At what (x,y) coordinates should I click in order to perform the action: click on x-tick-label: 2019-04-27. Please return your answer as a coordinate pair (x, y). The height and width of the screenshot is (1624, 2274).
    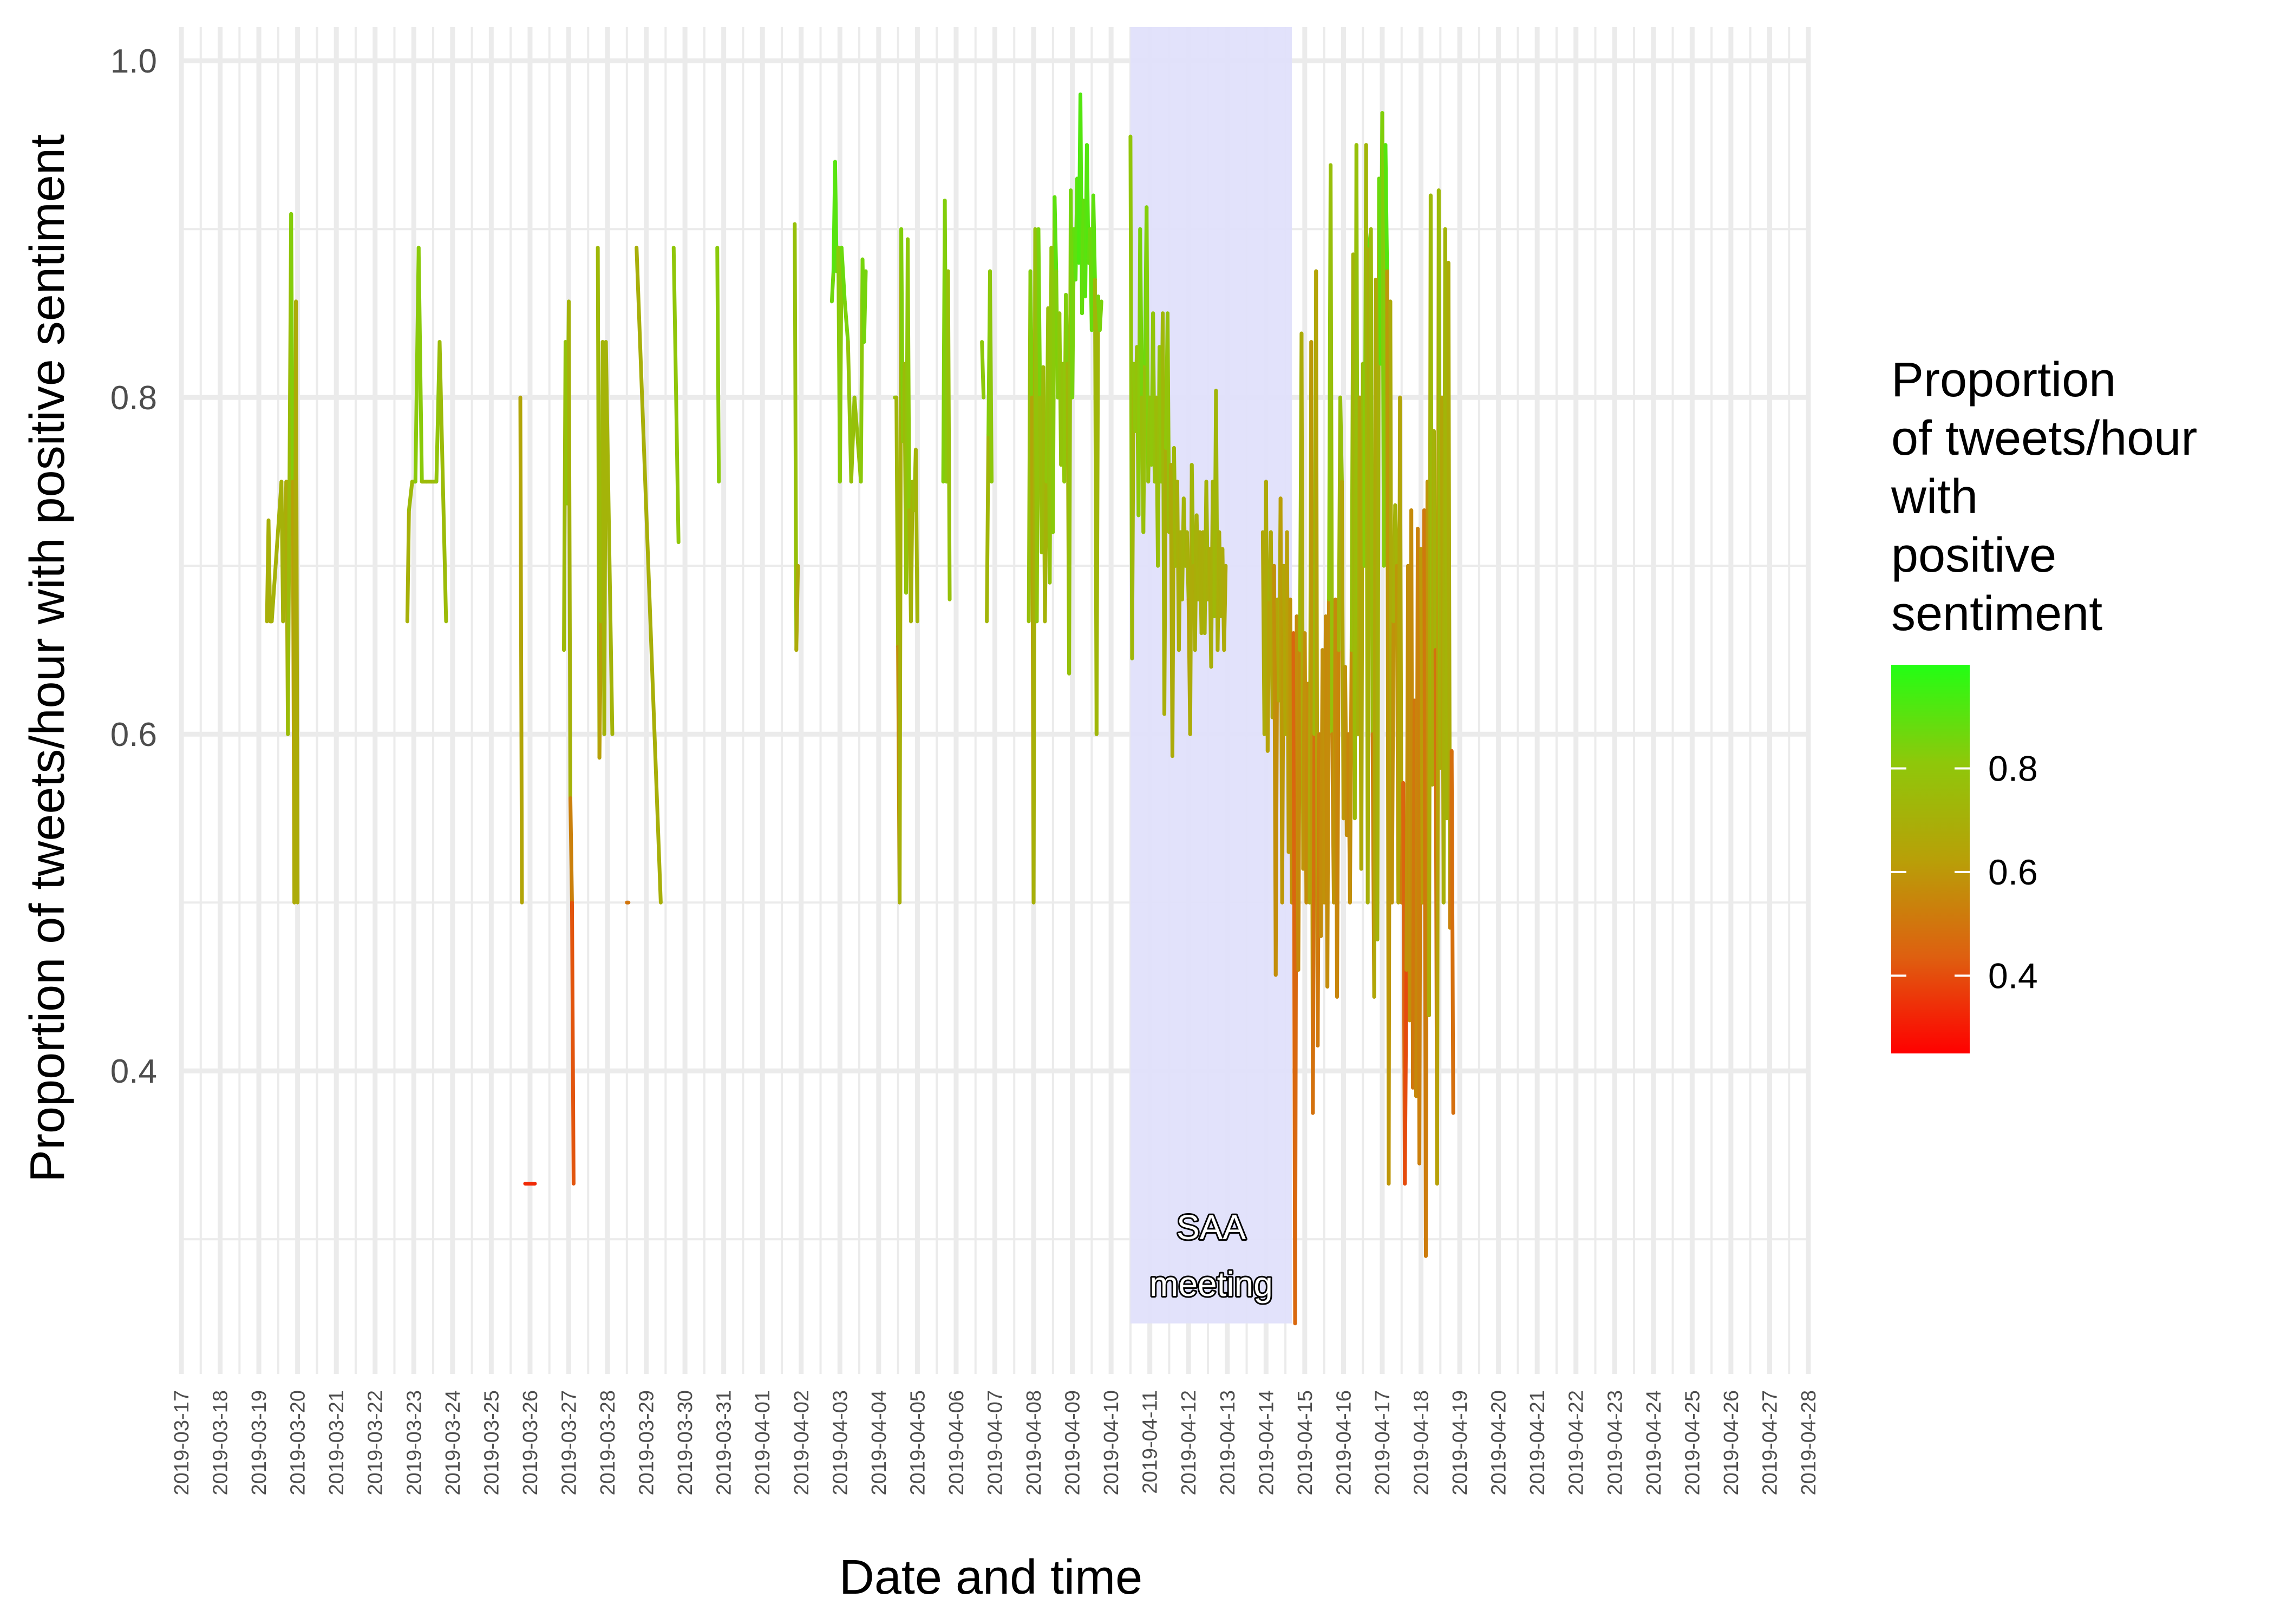
    Looking at the image, I should click on (1770, 1442).